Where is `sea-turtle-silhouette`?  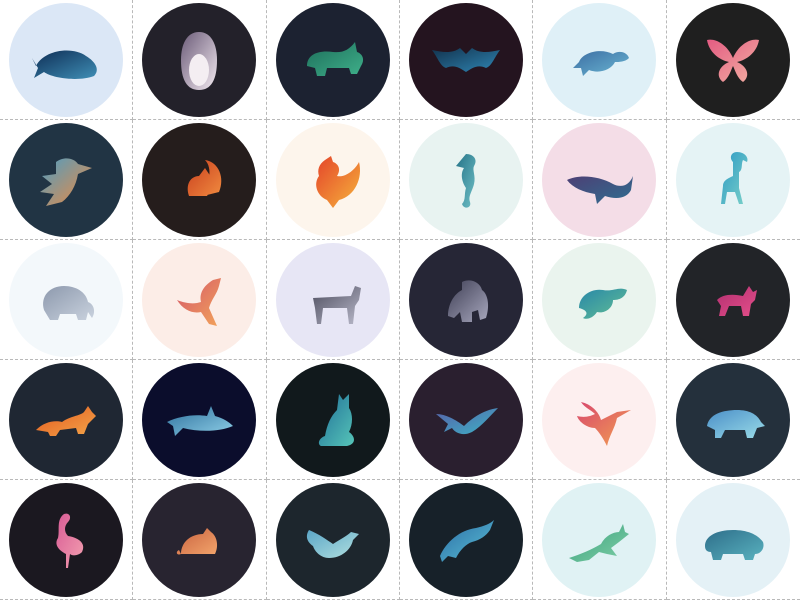 sea-turtle-silhouette is located at coordinates (601, 63).